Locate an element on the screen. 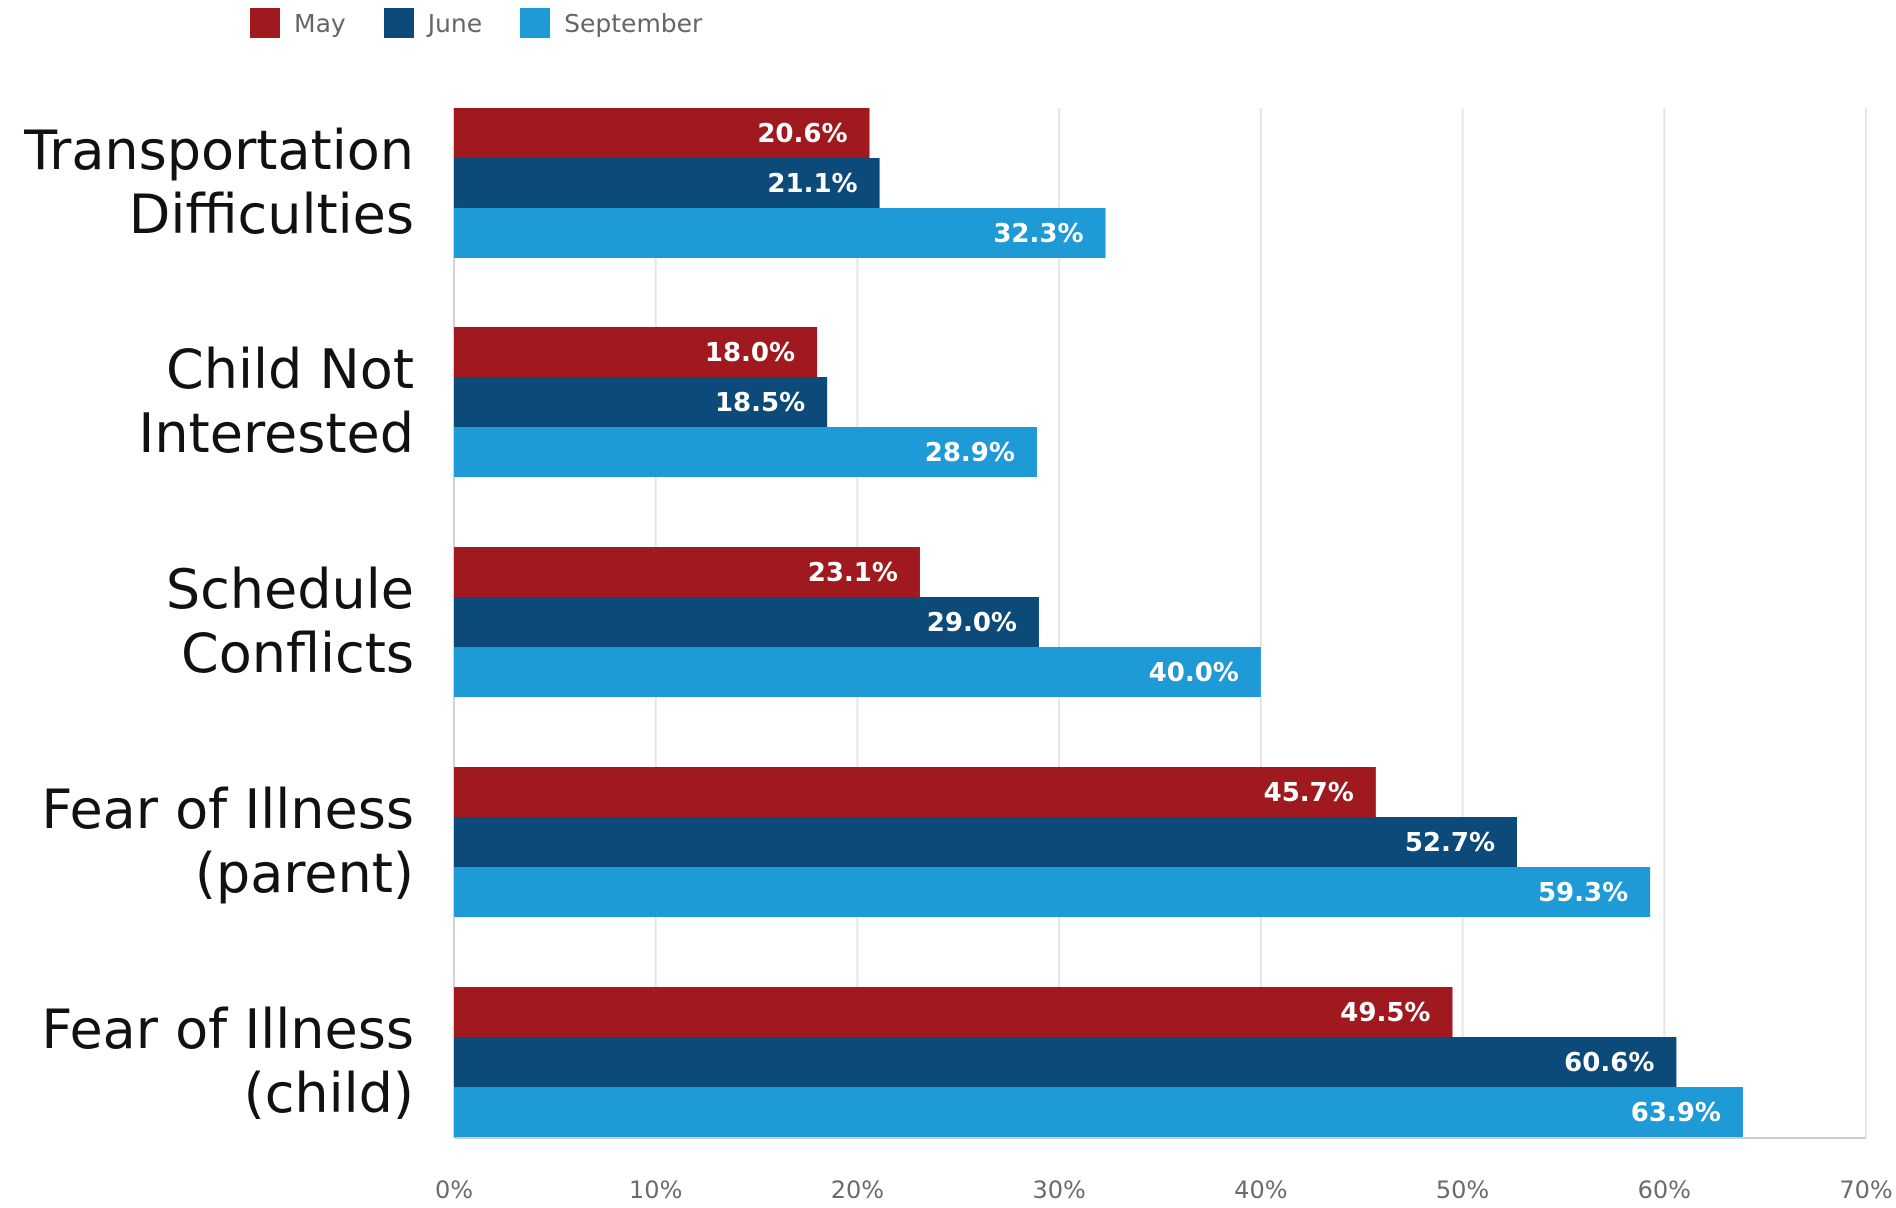 The height and width of the screenshot is (1208, 1896). category-label: (parent) is located at coordinates (304, 873).